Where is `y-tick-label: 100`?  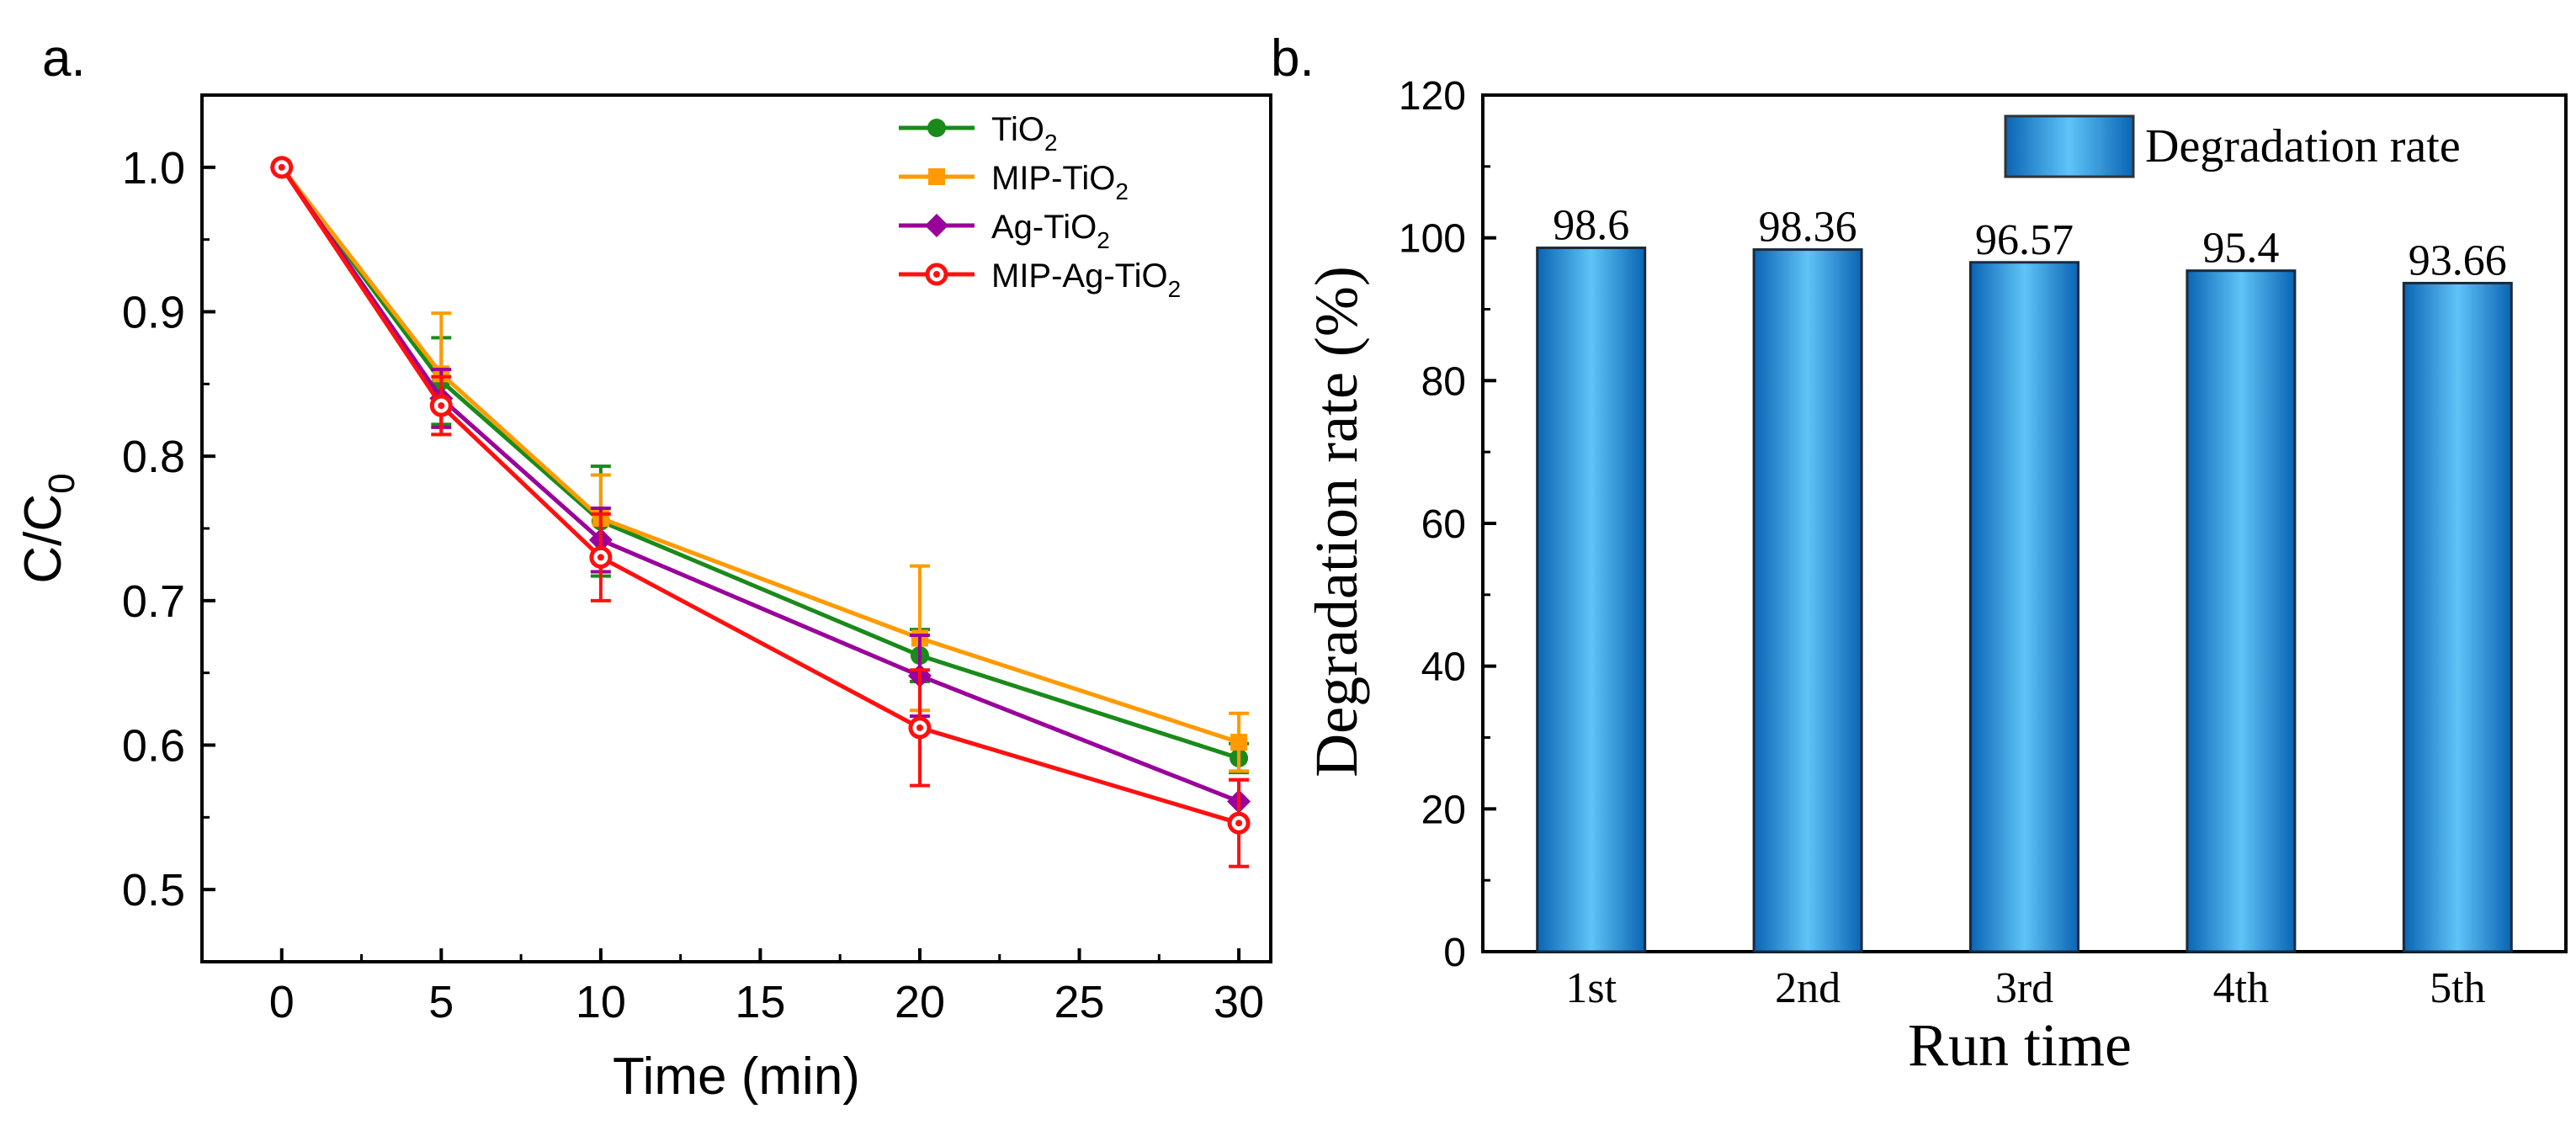
y-tick-label: 100 is located at coordinates (1432, 239).